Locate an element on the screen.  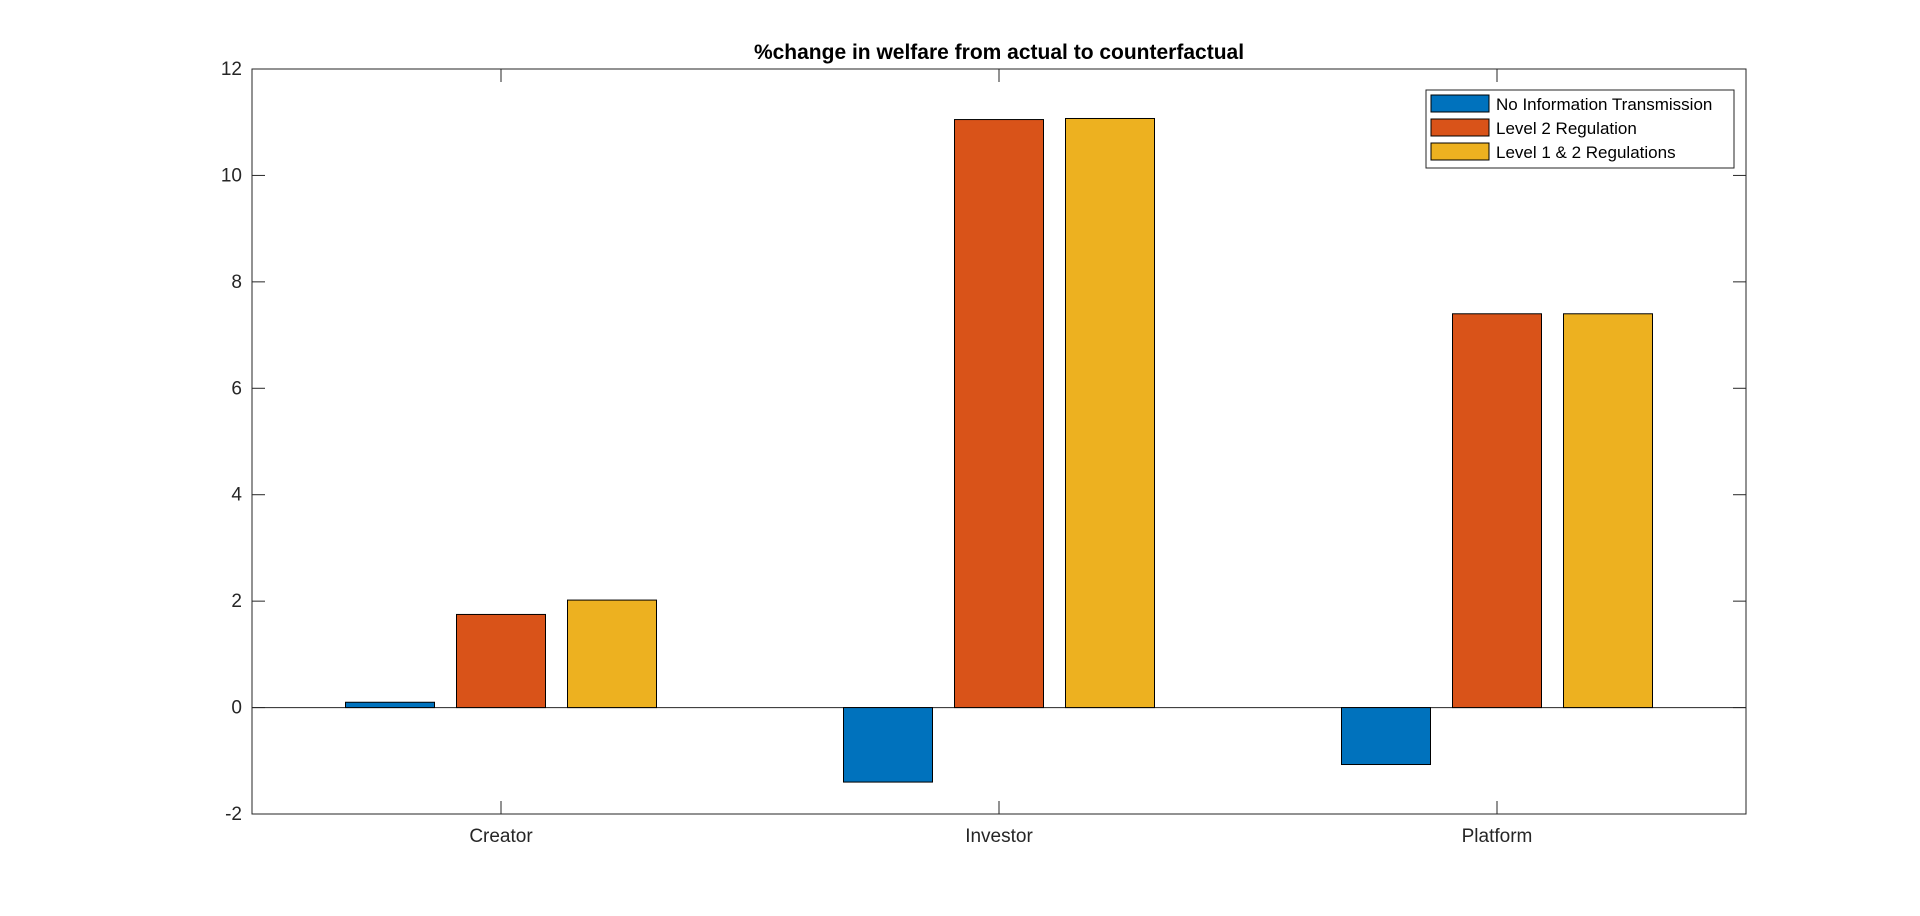
y-tick-label: 10 is located at coordinates (231, 175).